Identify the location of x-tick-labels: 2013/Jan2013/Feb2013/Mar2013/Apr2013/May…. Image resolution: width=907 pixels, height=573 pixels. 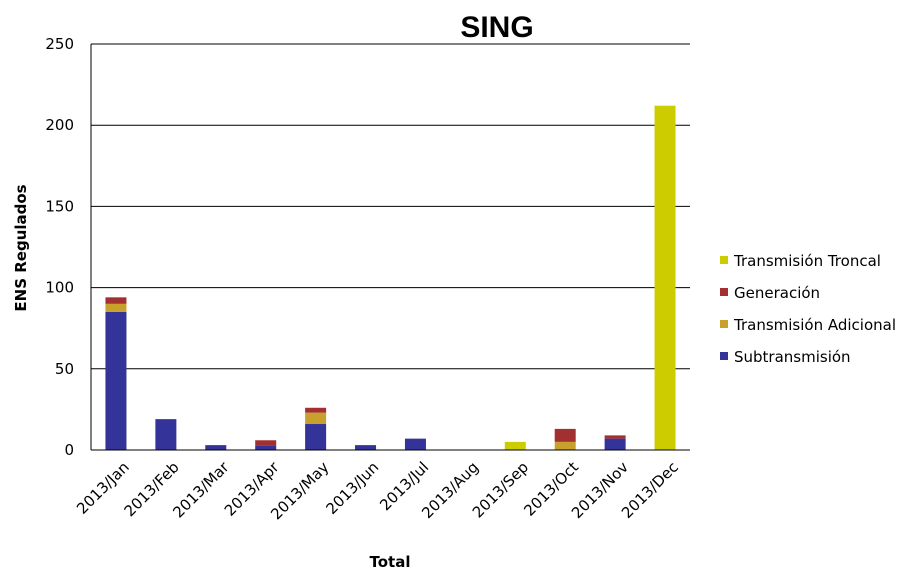
(377, 491).